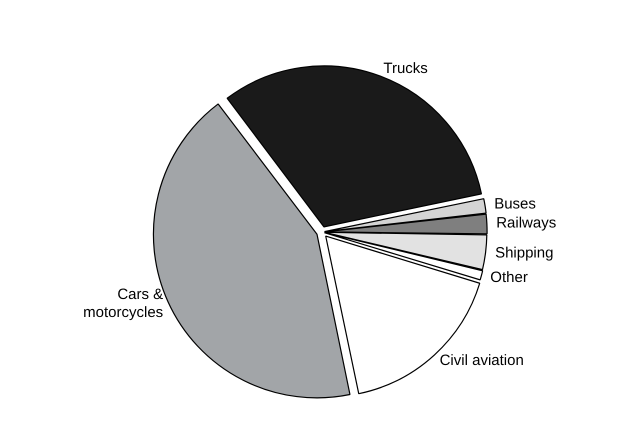 This screenshot has height=444, width=644. I want to click on slice-label: Trucks, so click(405, 68).